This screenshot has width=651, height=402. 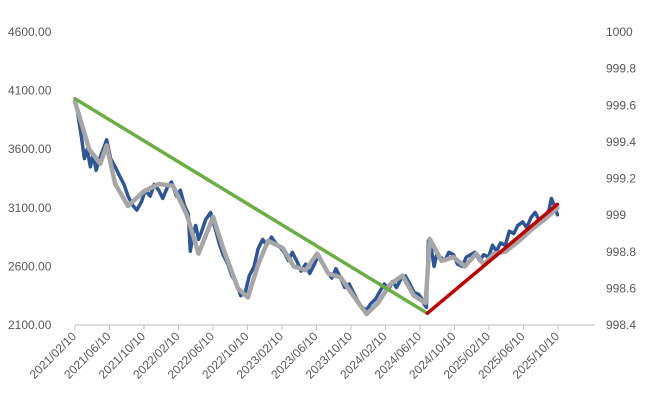 I want to click on right-y-tick-label: 998.6, so click(x=621, y=288).